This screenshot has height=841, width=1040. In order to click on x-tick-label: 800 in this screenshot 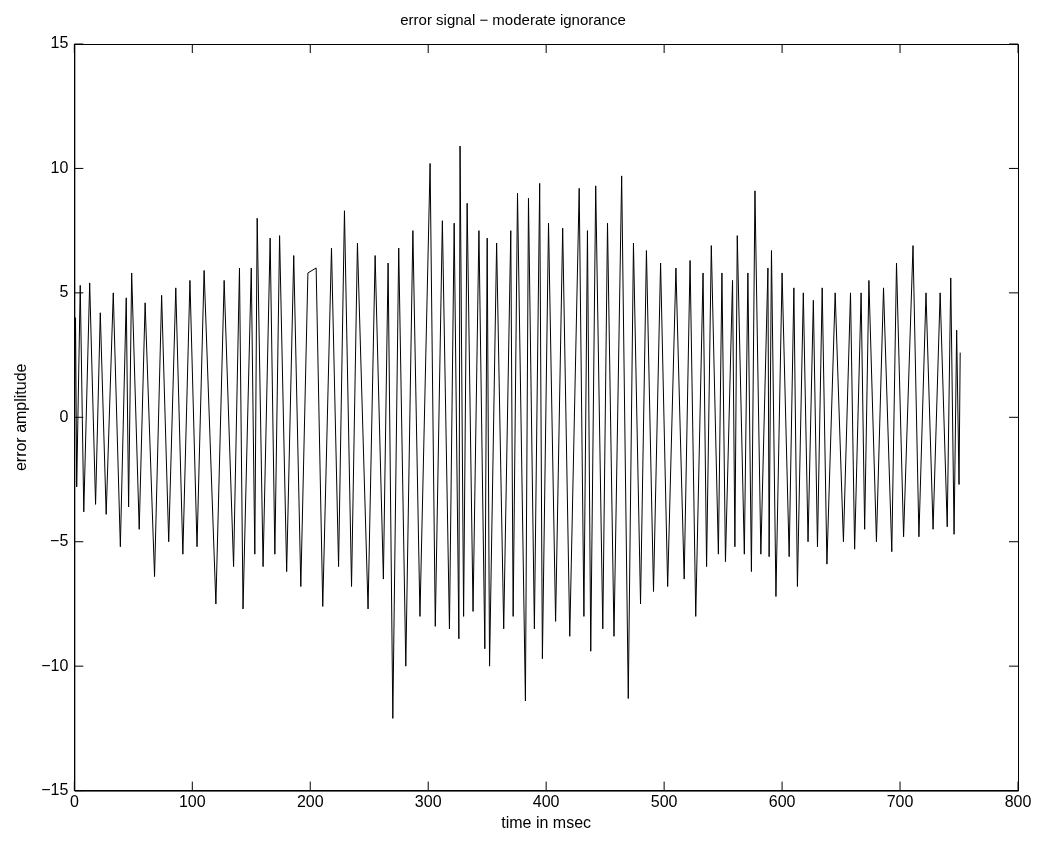, I will do `click(1018, 801)`.